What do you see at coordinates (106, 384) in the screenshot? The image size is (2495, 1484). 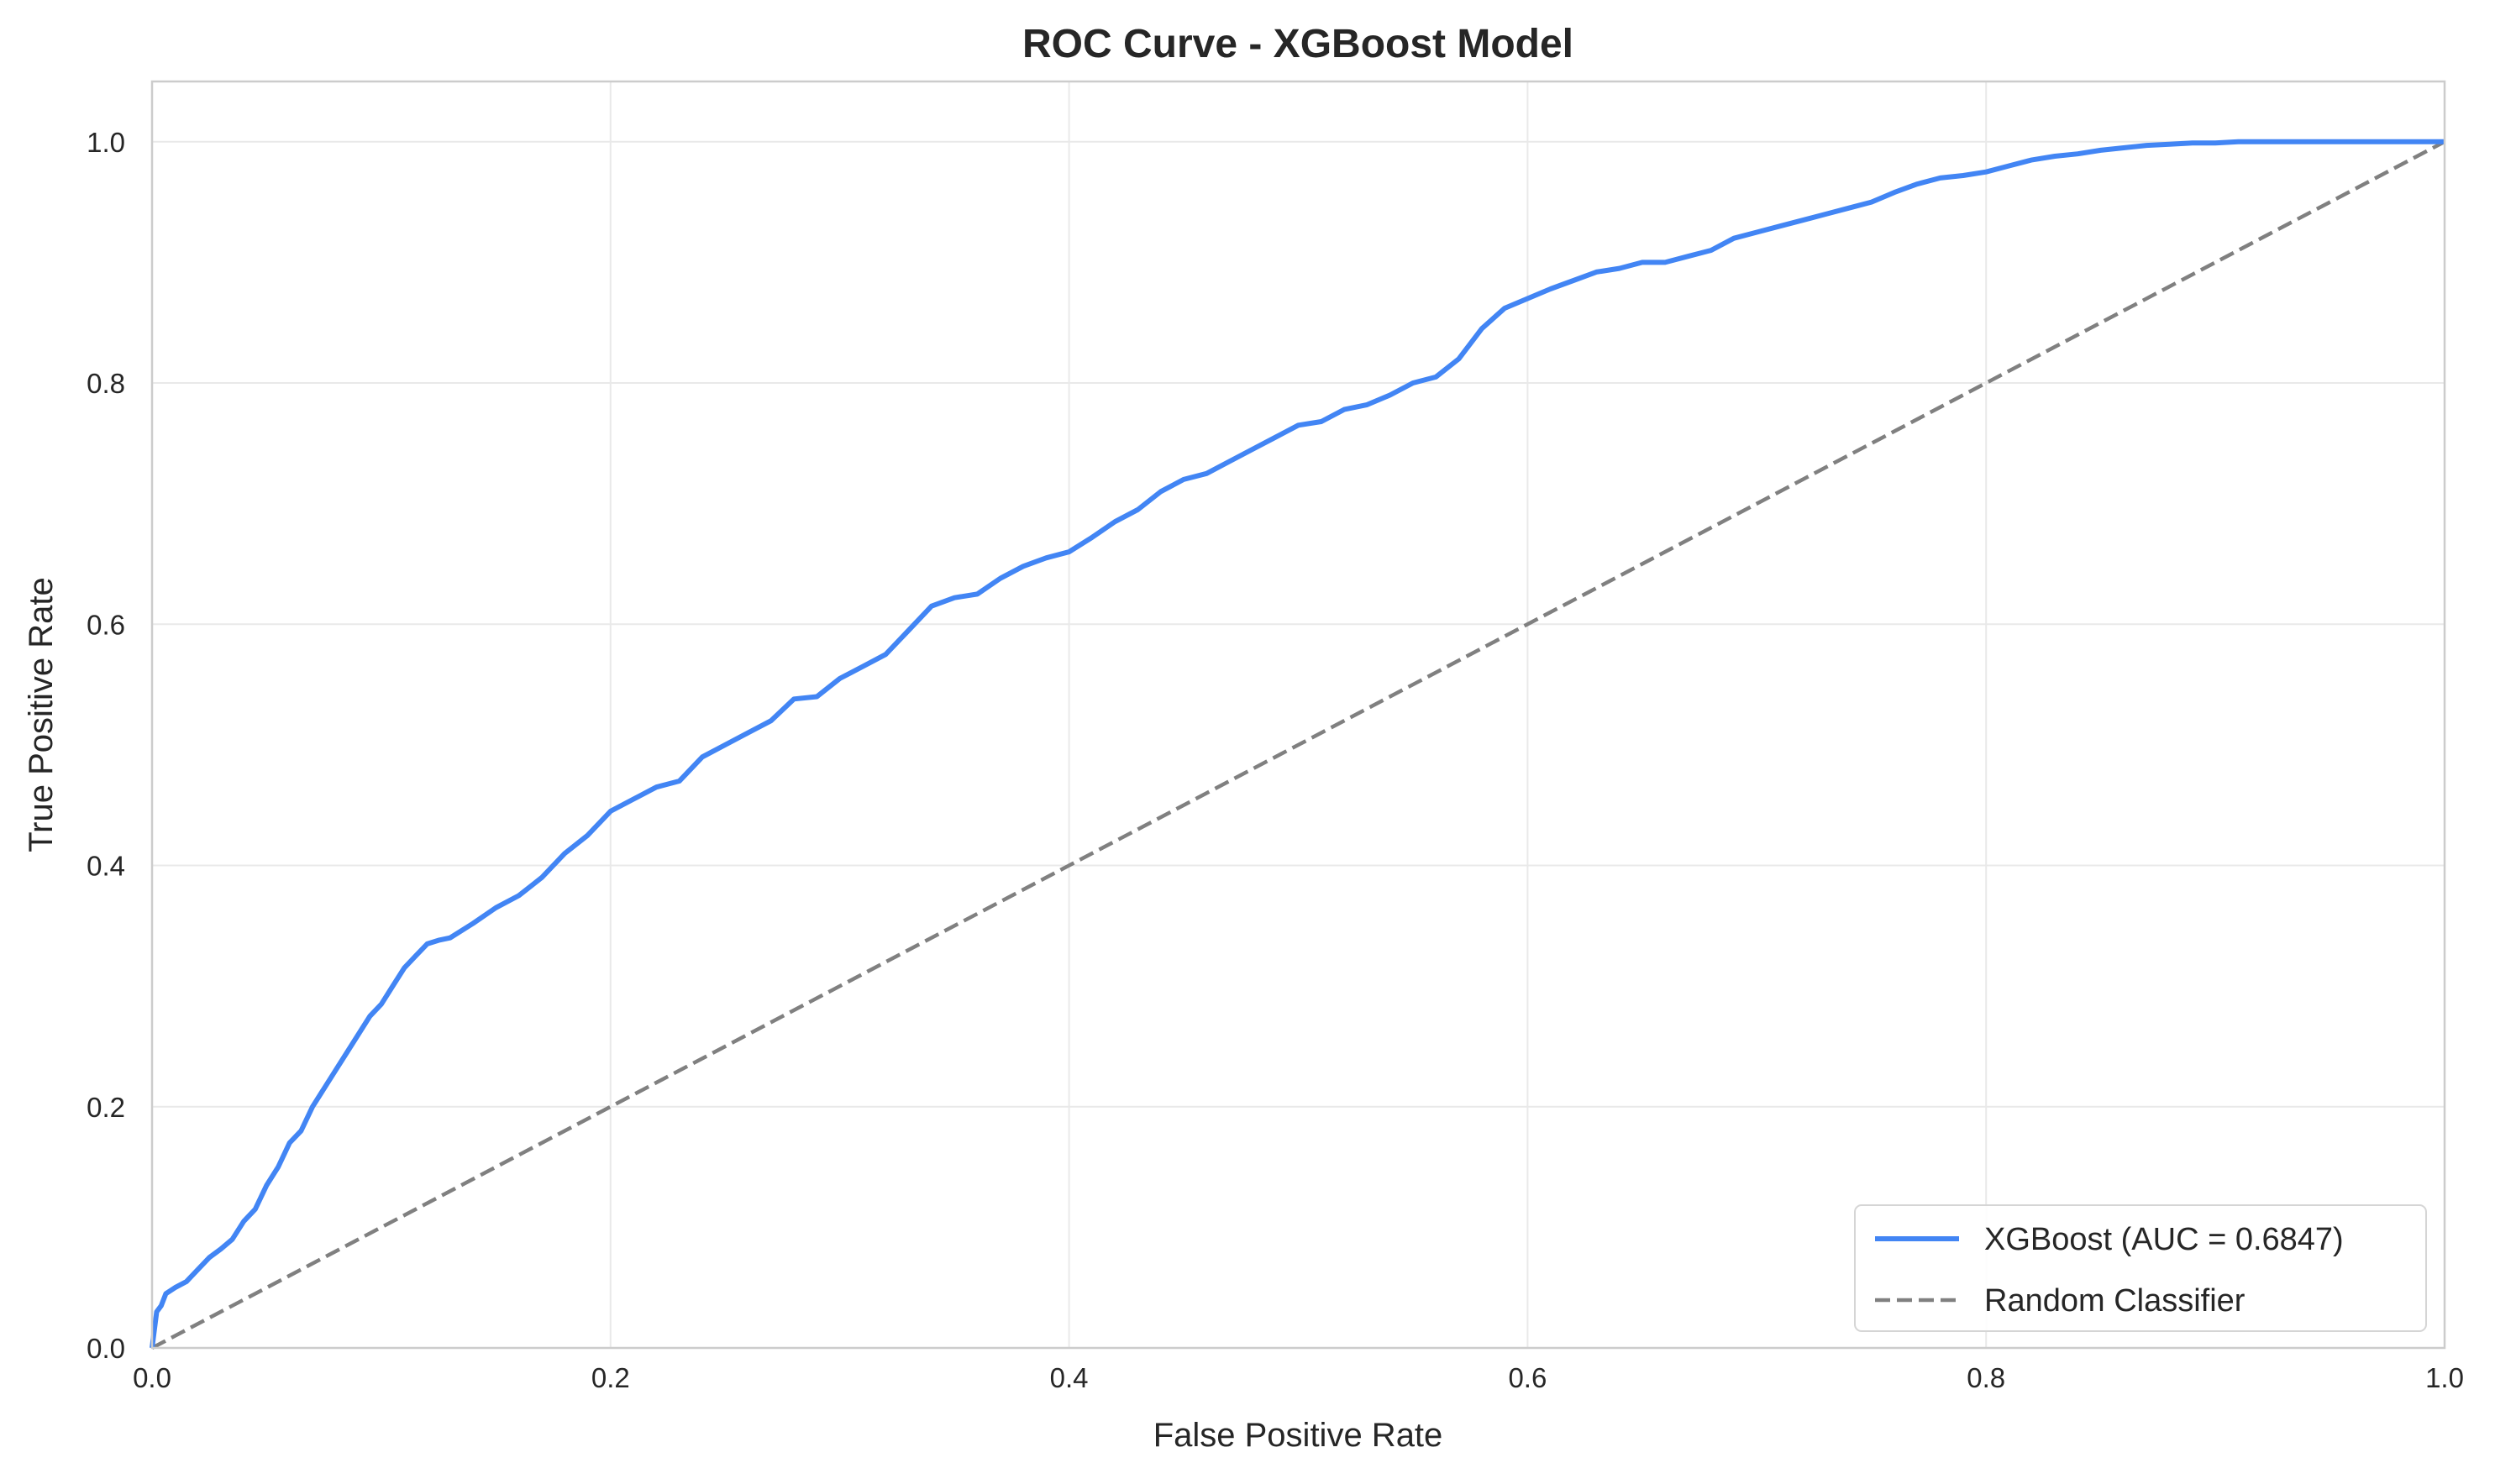 I see `y-tick-label: 0.8` at bounding box center [106, 384].